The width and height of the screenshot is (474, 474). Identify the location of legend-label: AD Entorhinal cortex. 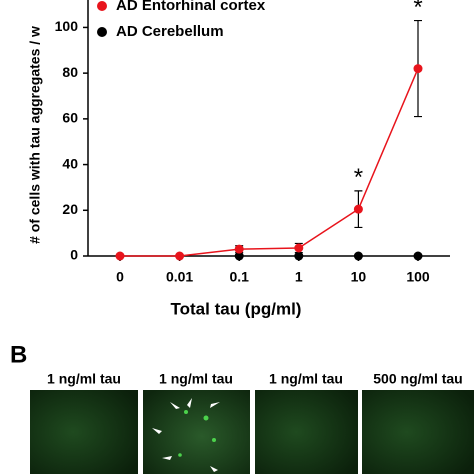
(191, 7).